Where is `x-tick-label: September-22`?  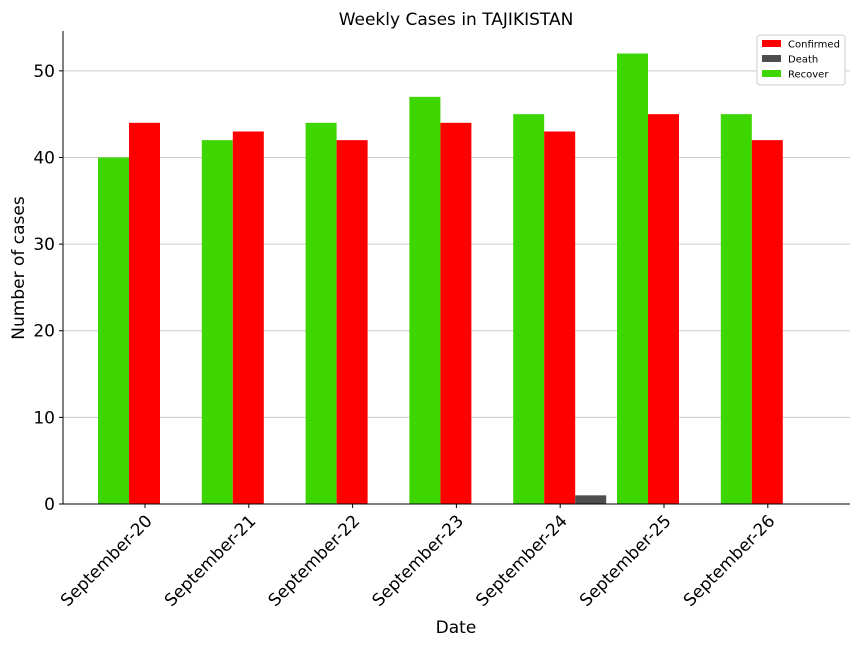
x-tick-label: September-22 is located at coordinates (314, 560).